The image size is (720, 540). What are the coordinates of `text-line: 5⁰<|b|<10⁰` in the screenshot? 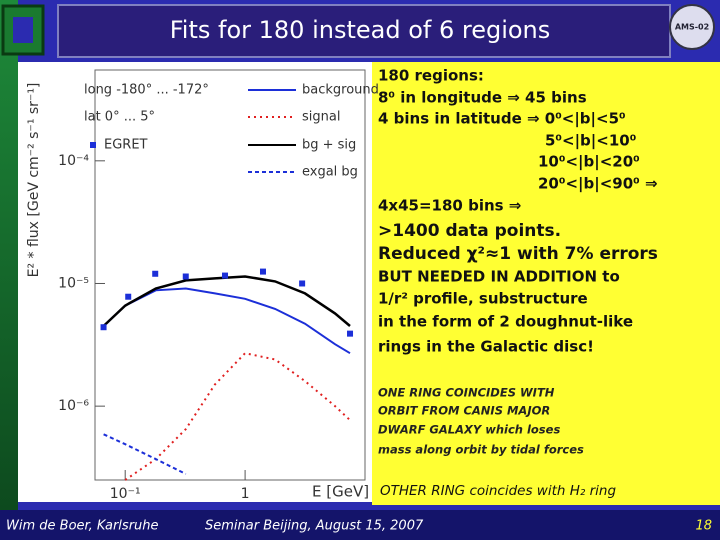 It's located at (590, 141).